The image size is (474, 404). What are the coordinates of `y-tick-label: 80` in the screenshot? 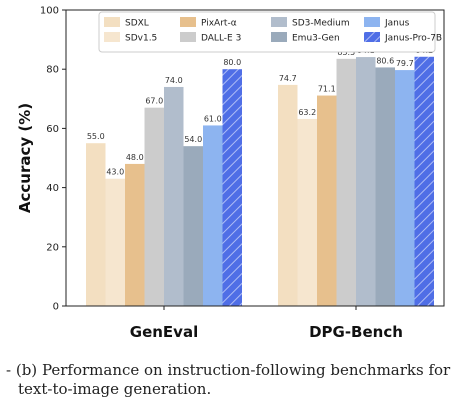 It's located at (52, 70).